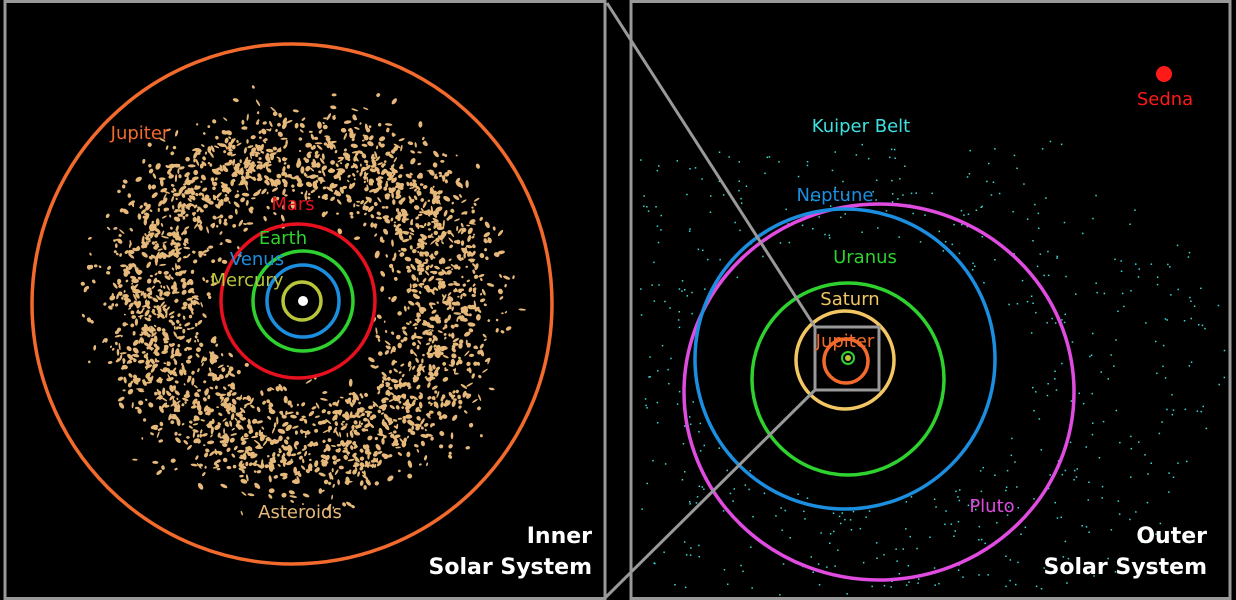  I want to click on label: Neptune, so click(835, 195).